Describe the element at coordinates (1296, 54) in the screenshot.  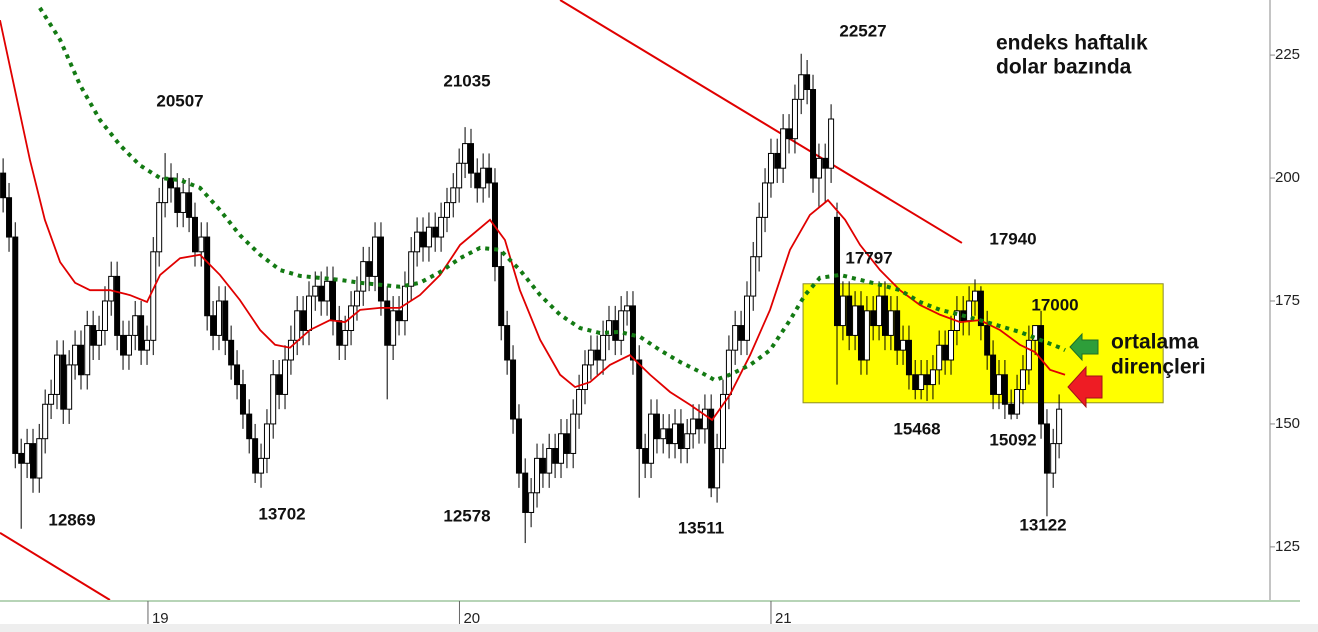
I see `y-tick-label: 22500` at that location.